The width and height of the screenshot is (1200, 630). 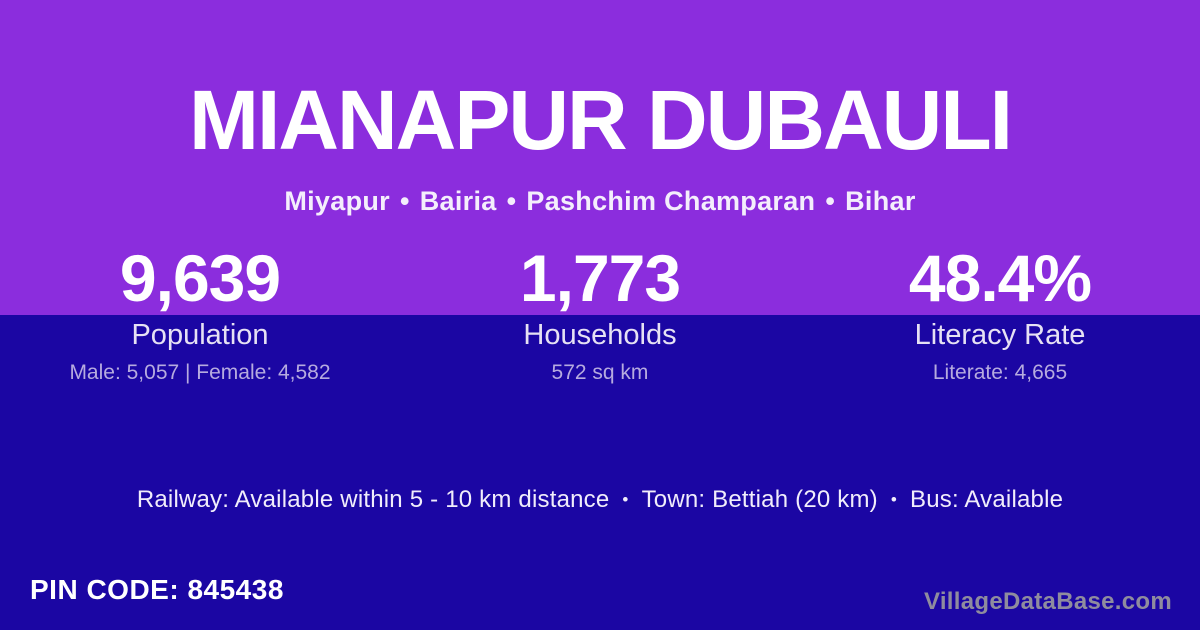 What do you see at coordinates (987, 499) in the screenshot?
I see `amenity-bus: Bus: Available` at bounding box center [987, 499].